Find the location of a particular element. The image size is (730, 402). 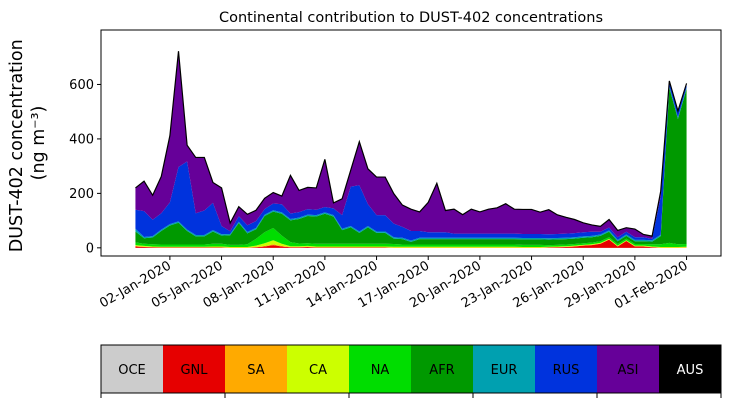

legend-swatch-asi is located at coordinates (628, 369).